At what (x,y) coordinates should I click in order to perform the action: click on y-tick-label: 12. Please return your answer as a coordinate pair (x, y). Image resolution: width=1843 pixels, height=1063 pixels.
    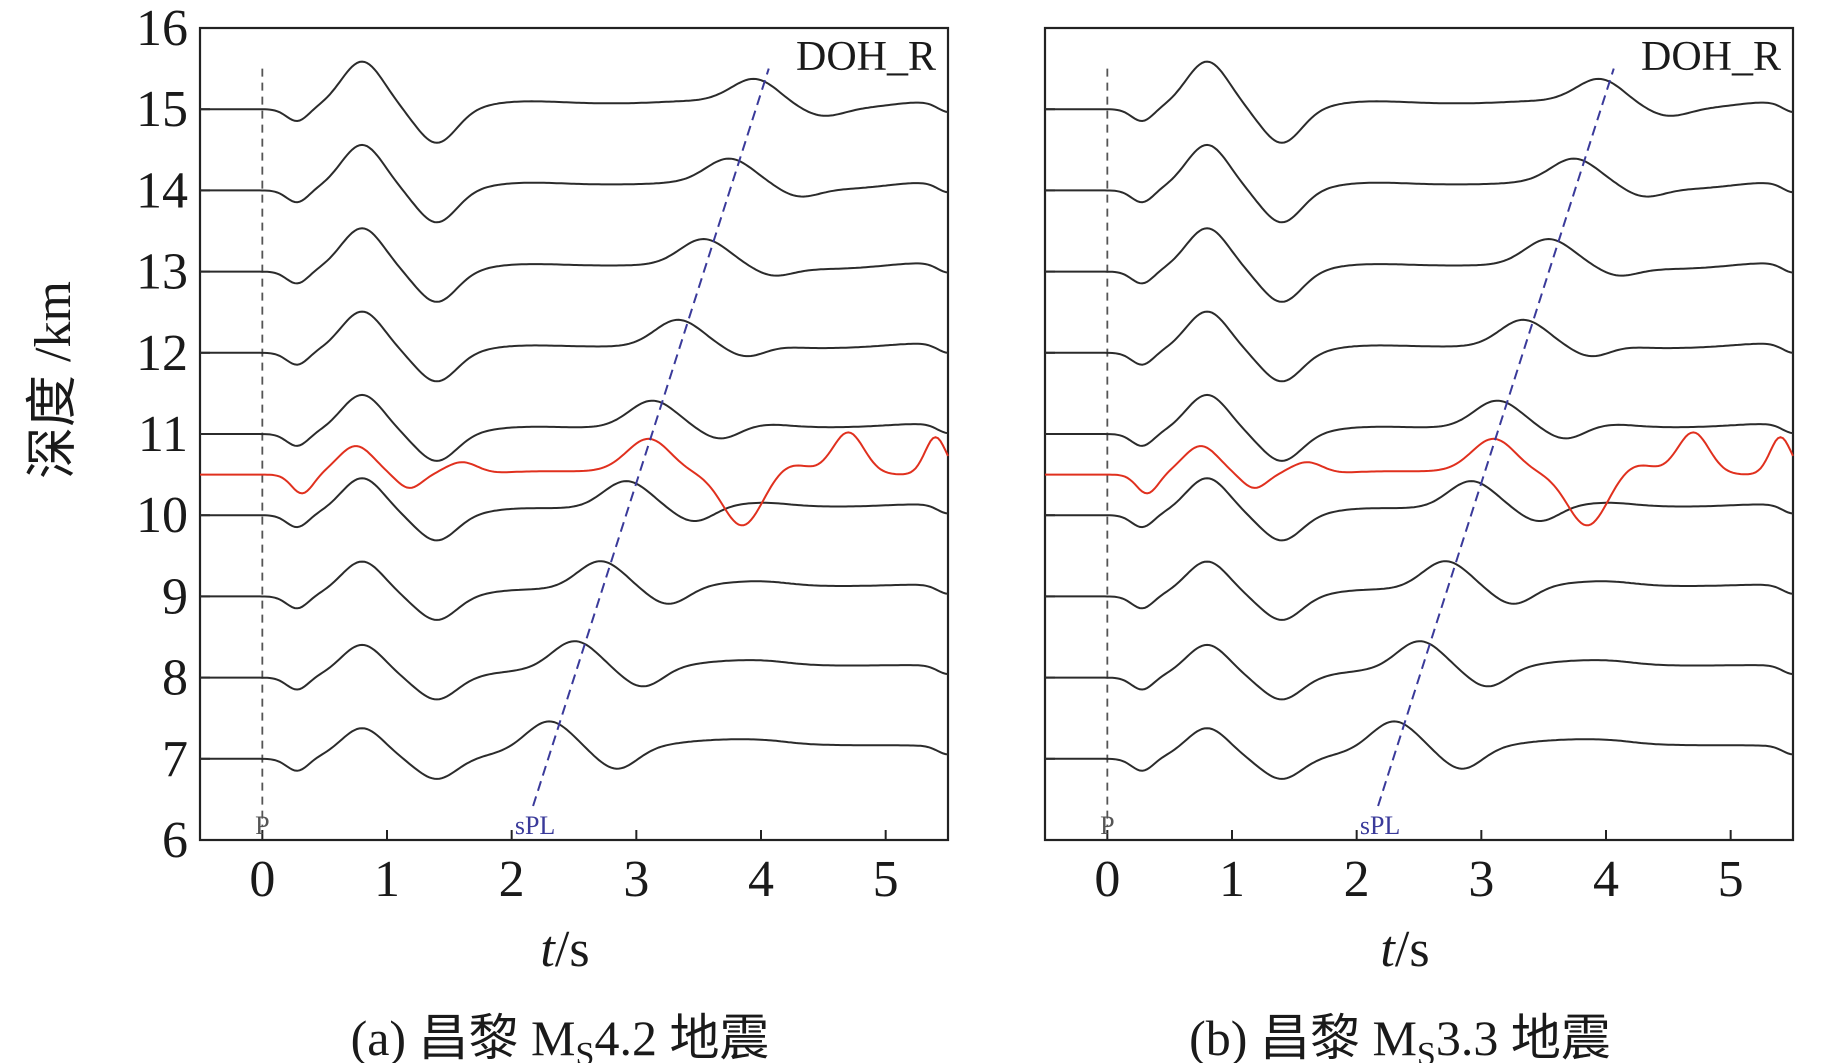
    Looking at the image, I should click on (162, 353).